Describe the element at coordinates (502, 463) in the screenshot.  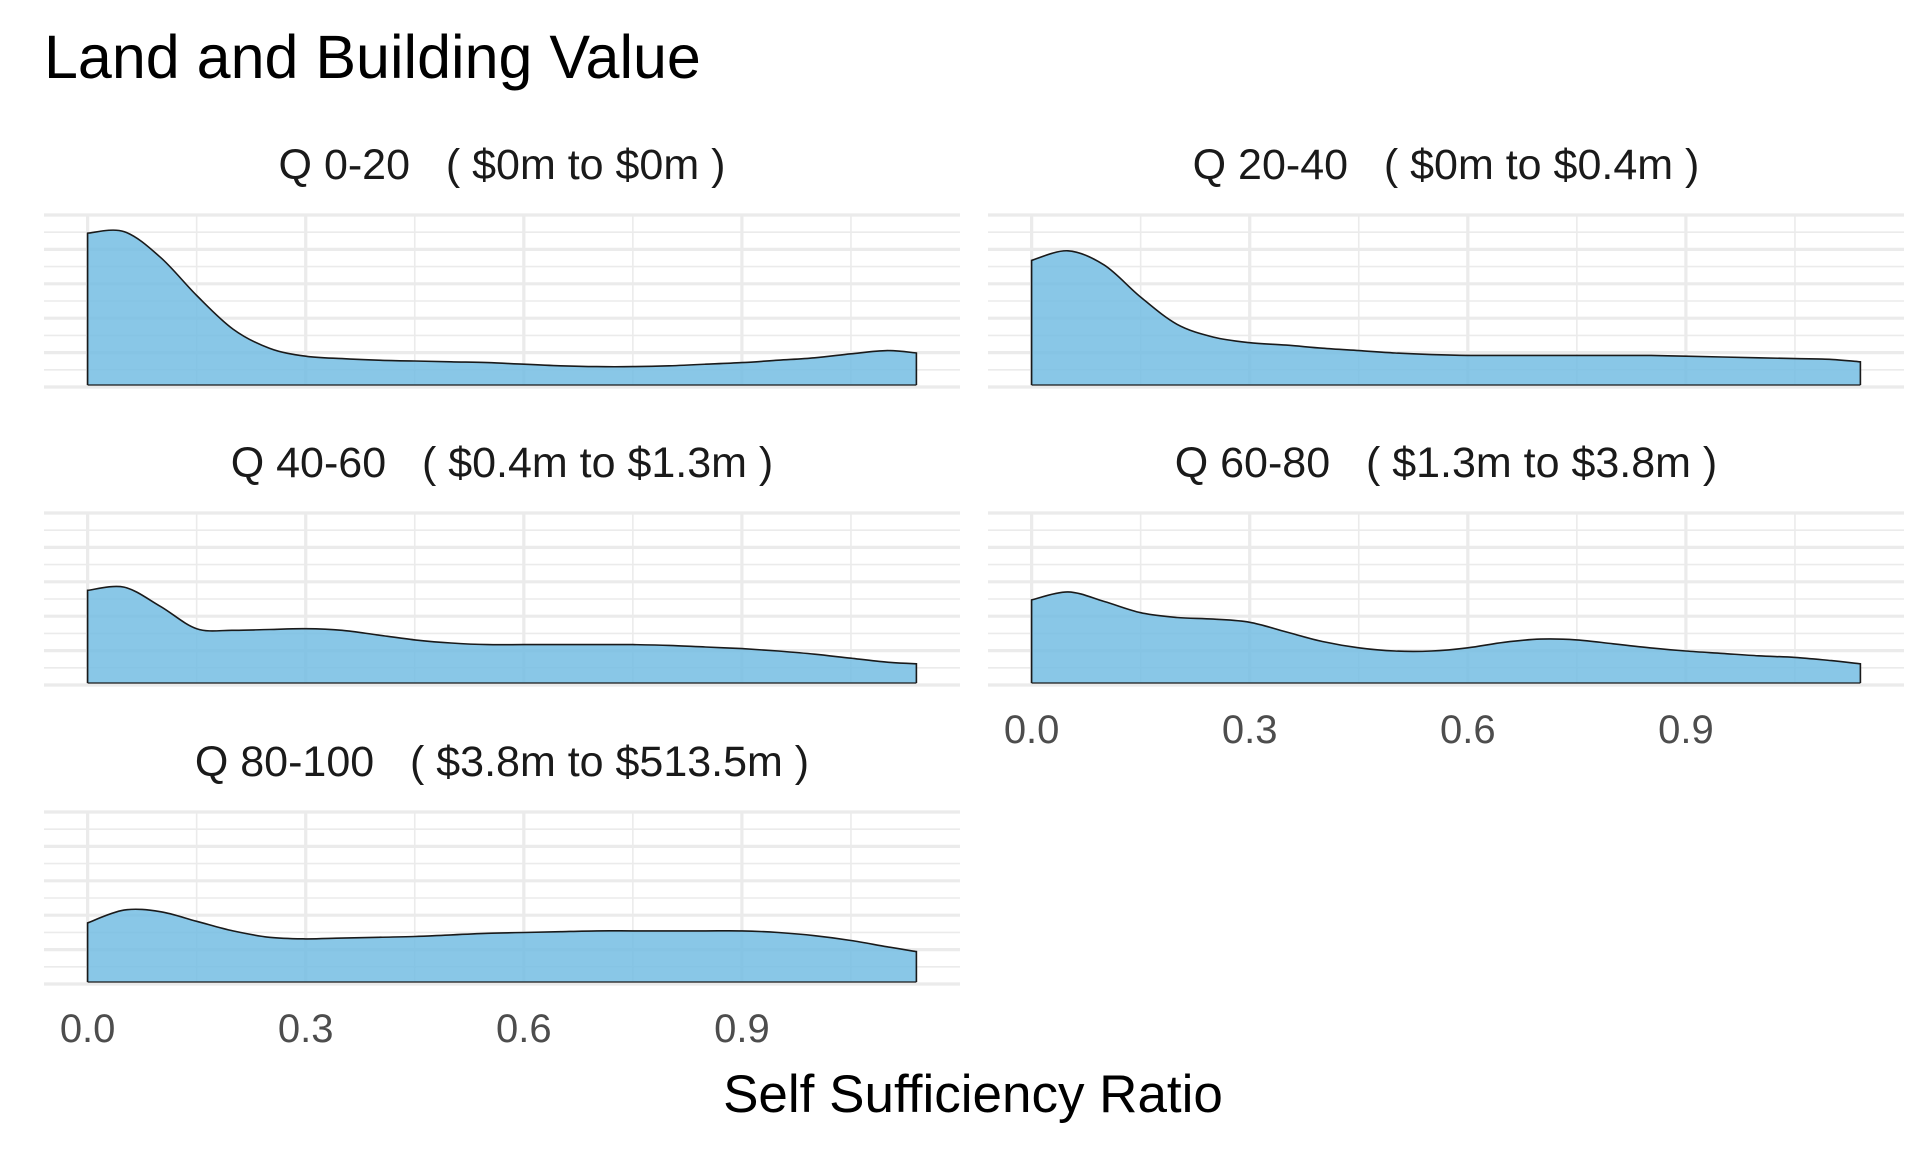
I see `facet-title: Q 40-60 ( $0.4m to $1.3m )` at that location.